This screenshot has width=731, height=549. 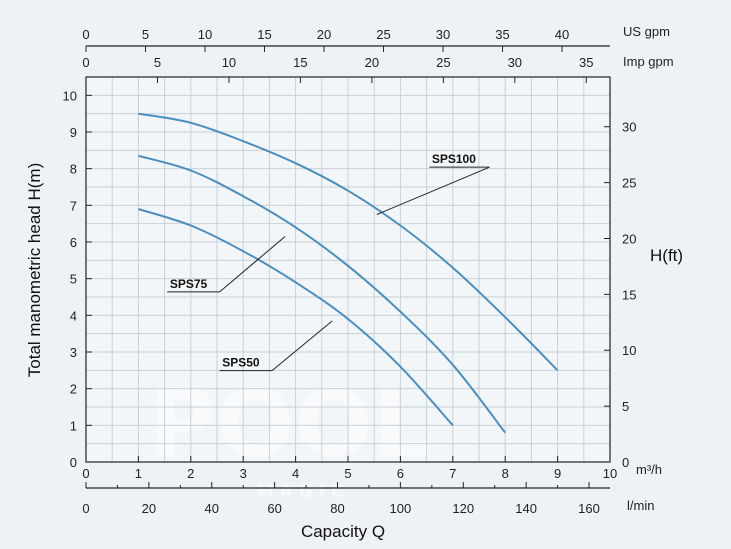 What do you see at coordinates (586, 62) in the screenshot?
I see `tick-label-imp-gpm: 35` at bounding box center [586, 62].